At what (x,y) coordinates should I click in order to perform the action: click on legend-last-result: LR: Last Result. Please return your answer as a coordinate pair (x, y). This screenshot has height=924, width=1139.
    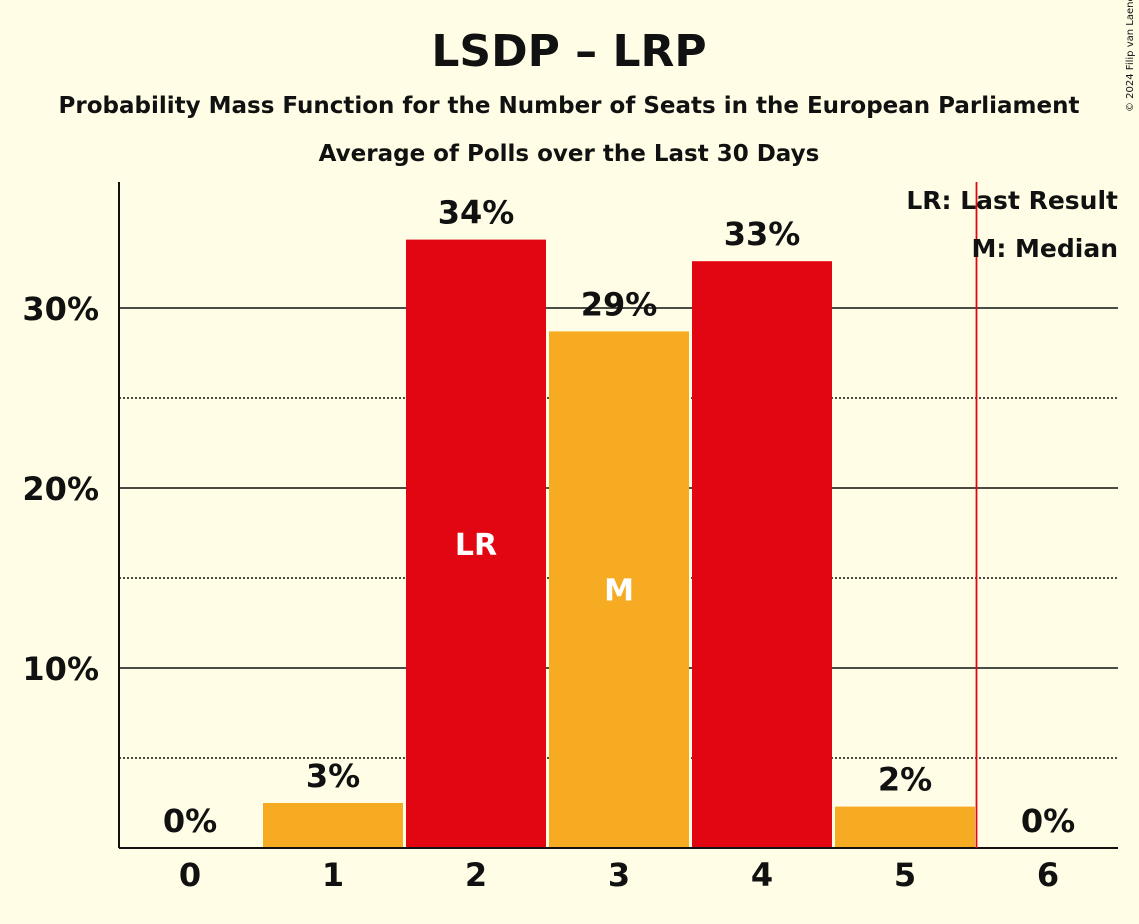
    Looking at the image, I should click on (1012, 200).